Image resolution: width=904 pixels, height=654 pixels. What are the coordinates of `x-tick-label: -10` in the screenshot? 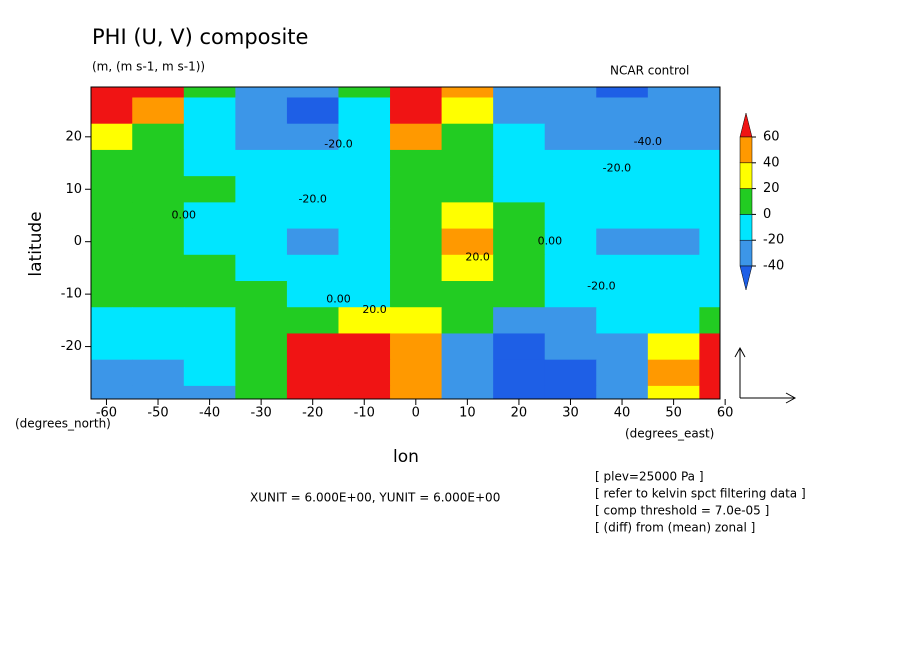 It's located at (364, 413).